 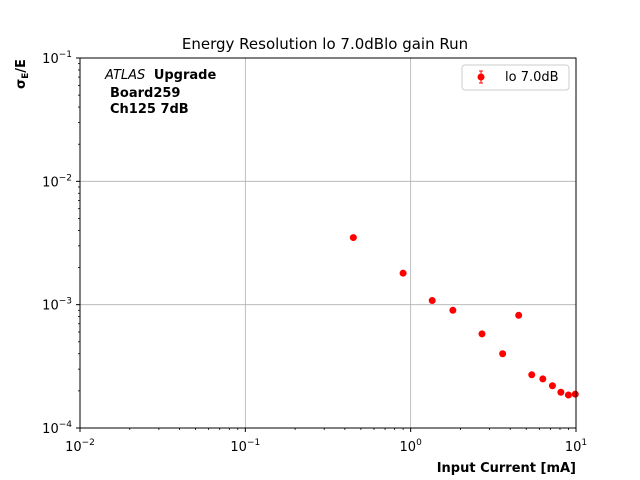 What do you see at coordinates (481, 77) in the screenshot?
I see `legend-marker-icon` at bounding box center [481, 77].